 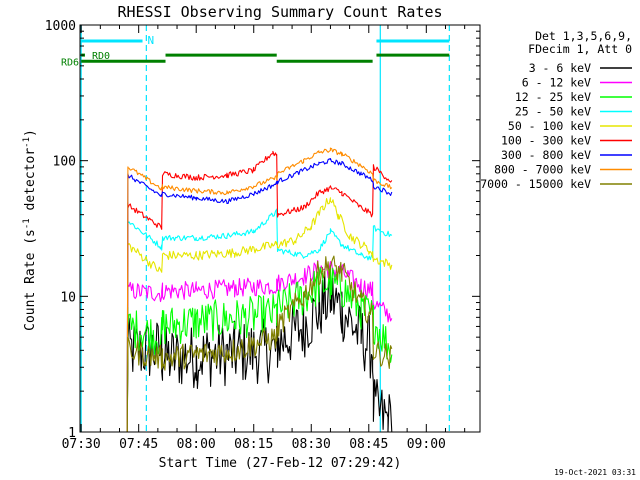 What do you see at coordinates (27, 142) in the screenshot?
I see `y-axis-label-sup2: -1` at bounding box center [27, 142].